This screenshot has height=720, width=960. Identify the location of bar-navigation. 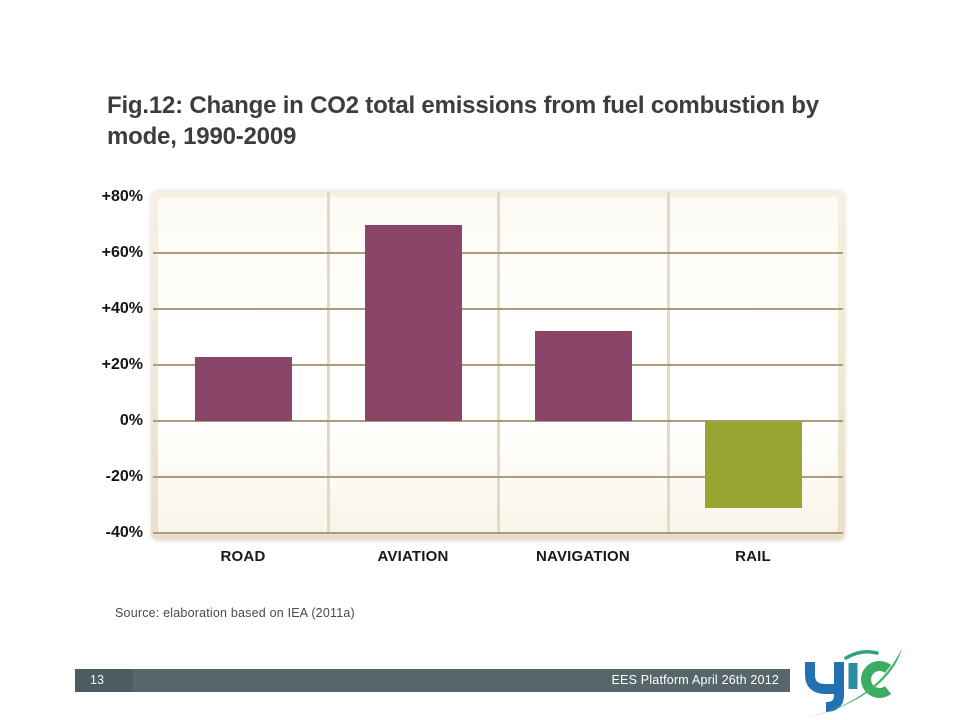
(583, 376).